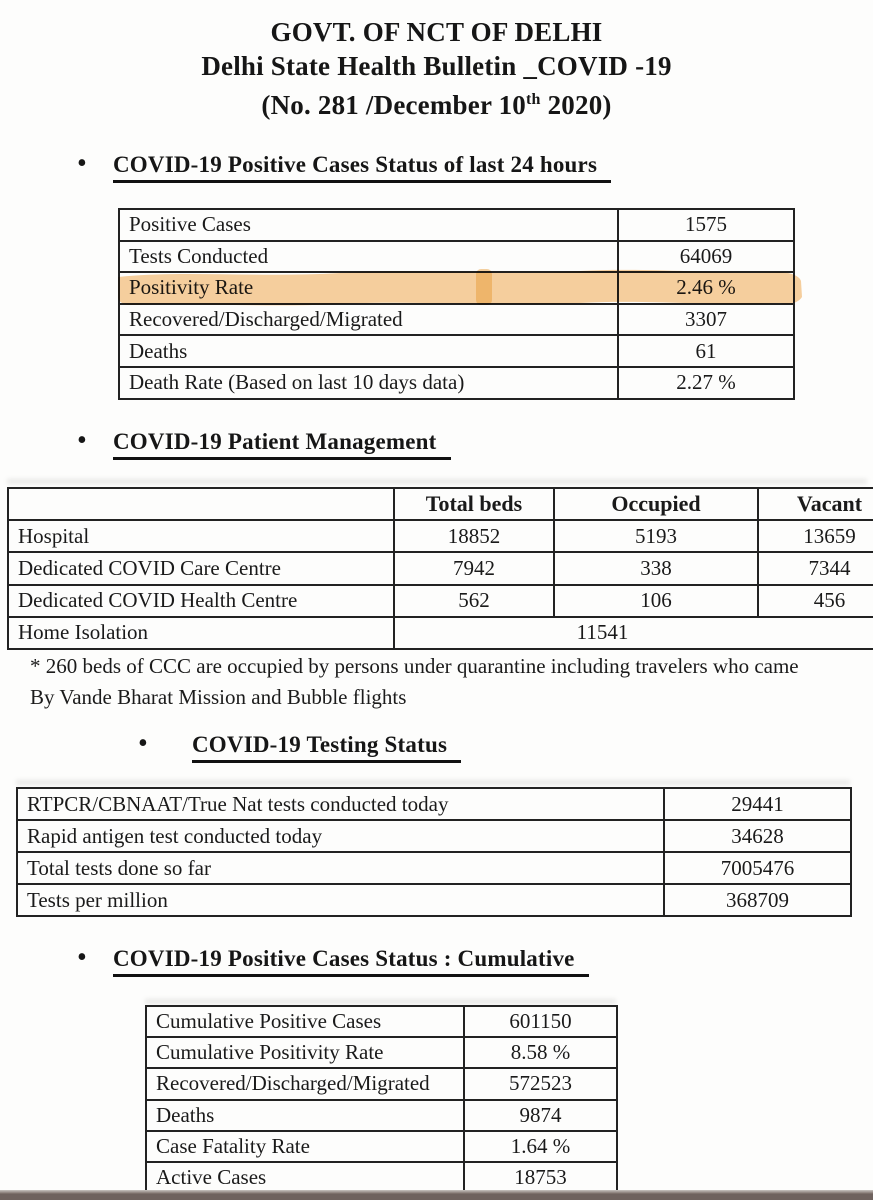 The height and width of the screenshot is (1200, 873). What do you see at coordinates (368, 225) in the screenshot?
I see `row-label: Positive Cases` at bounding box center [368, 225].